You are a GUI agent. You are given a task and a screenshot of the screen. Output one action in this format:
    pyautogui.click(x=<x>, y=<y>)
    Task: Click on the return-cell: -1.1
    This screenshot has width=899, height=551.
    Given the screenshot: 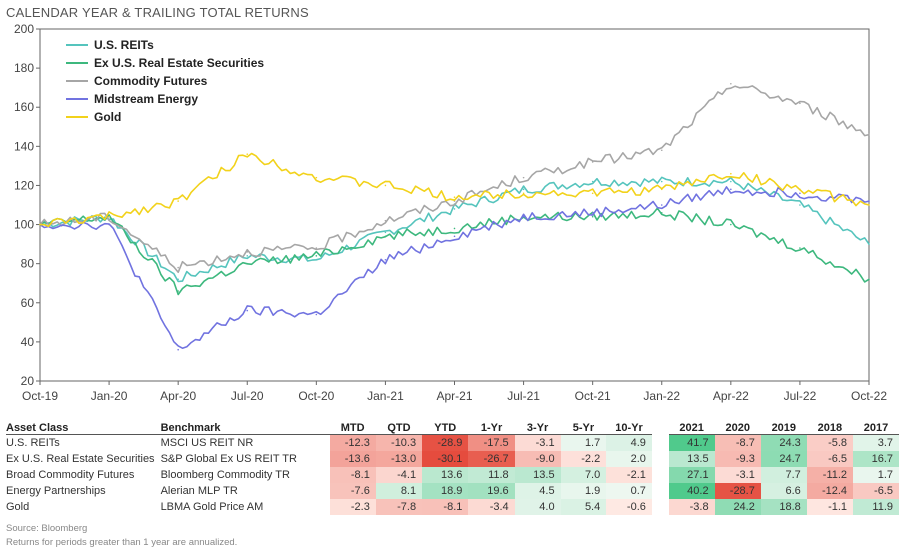 What is the action you would take?
    pyautogui.click(x=830, y=507)
    